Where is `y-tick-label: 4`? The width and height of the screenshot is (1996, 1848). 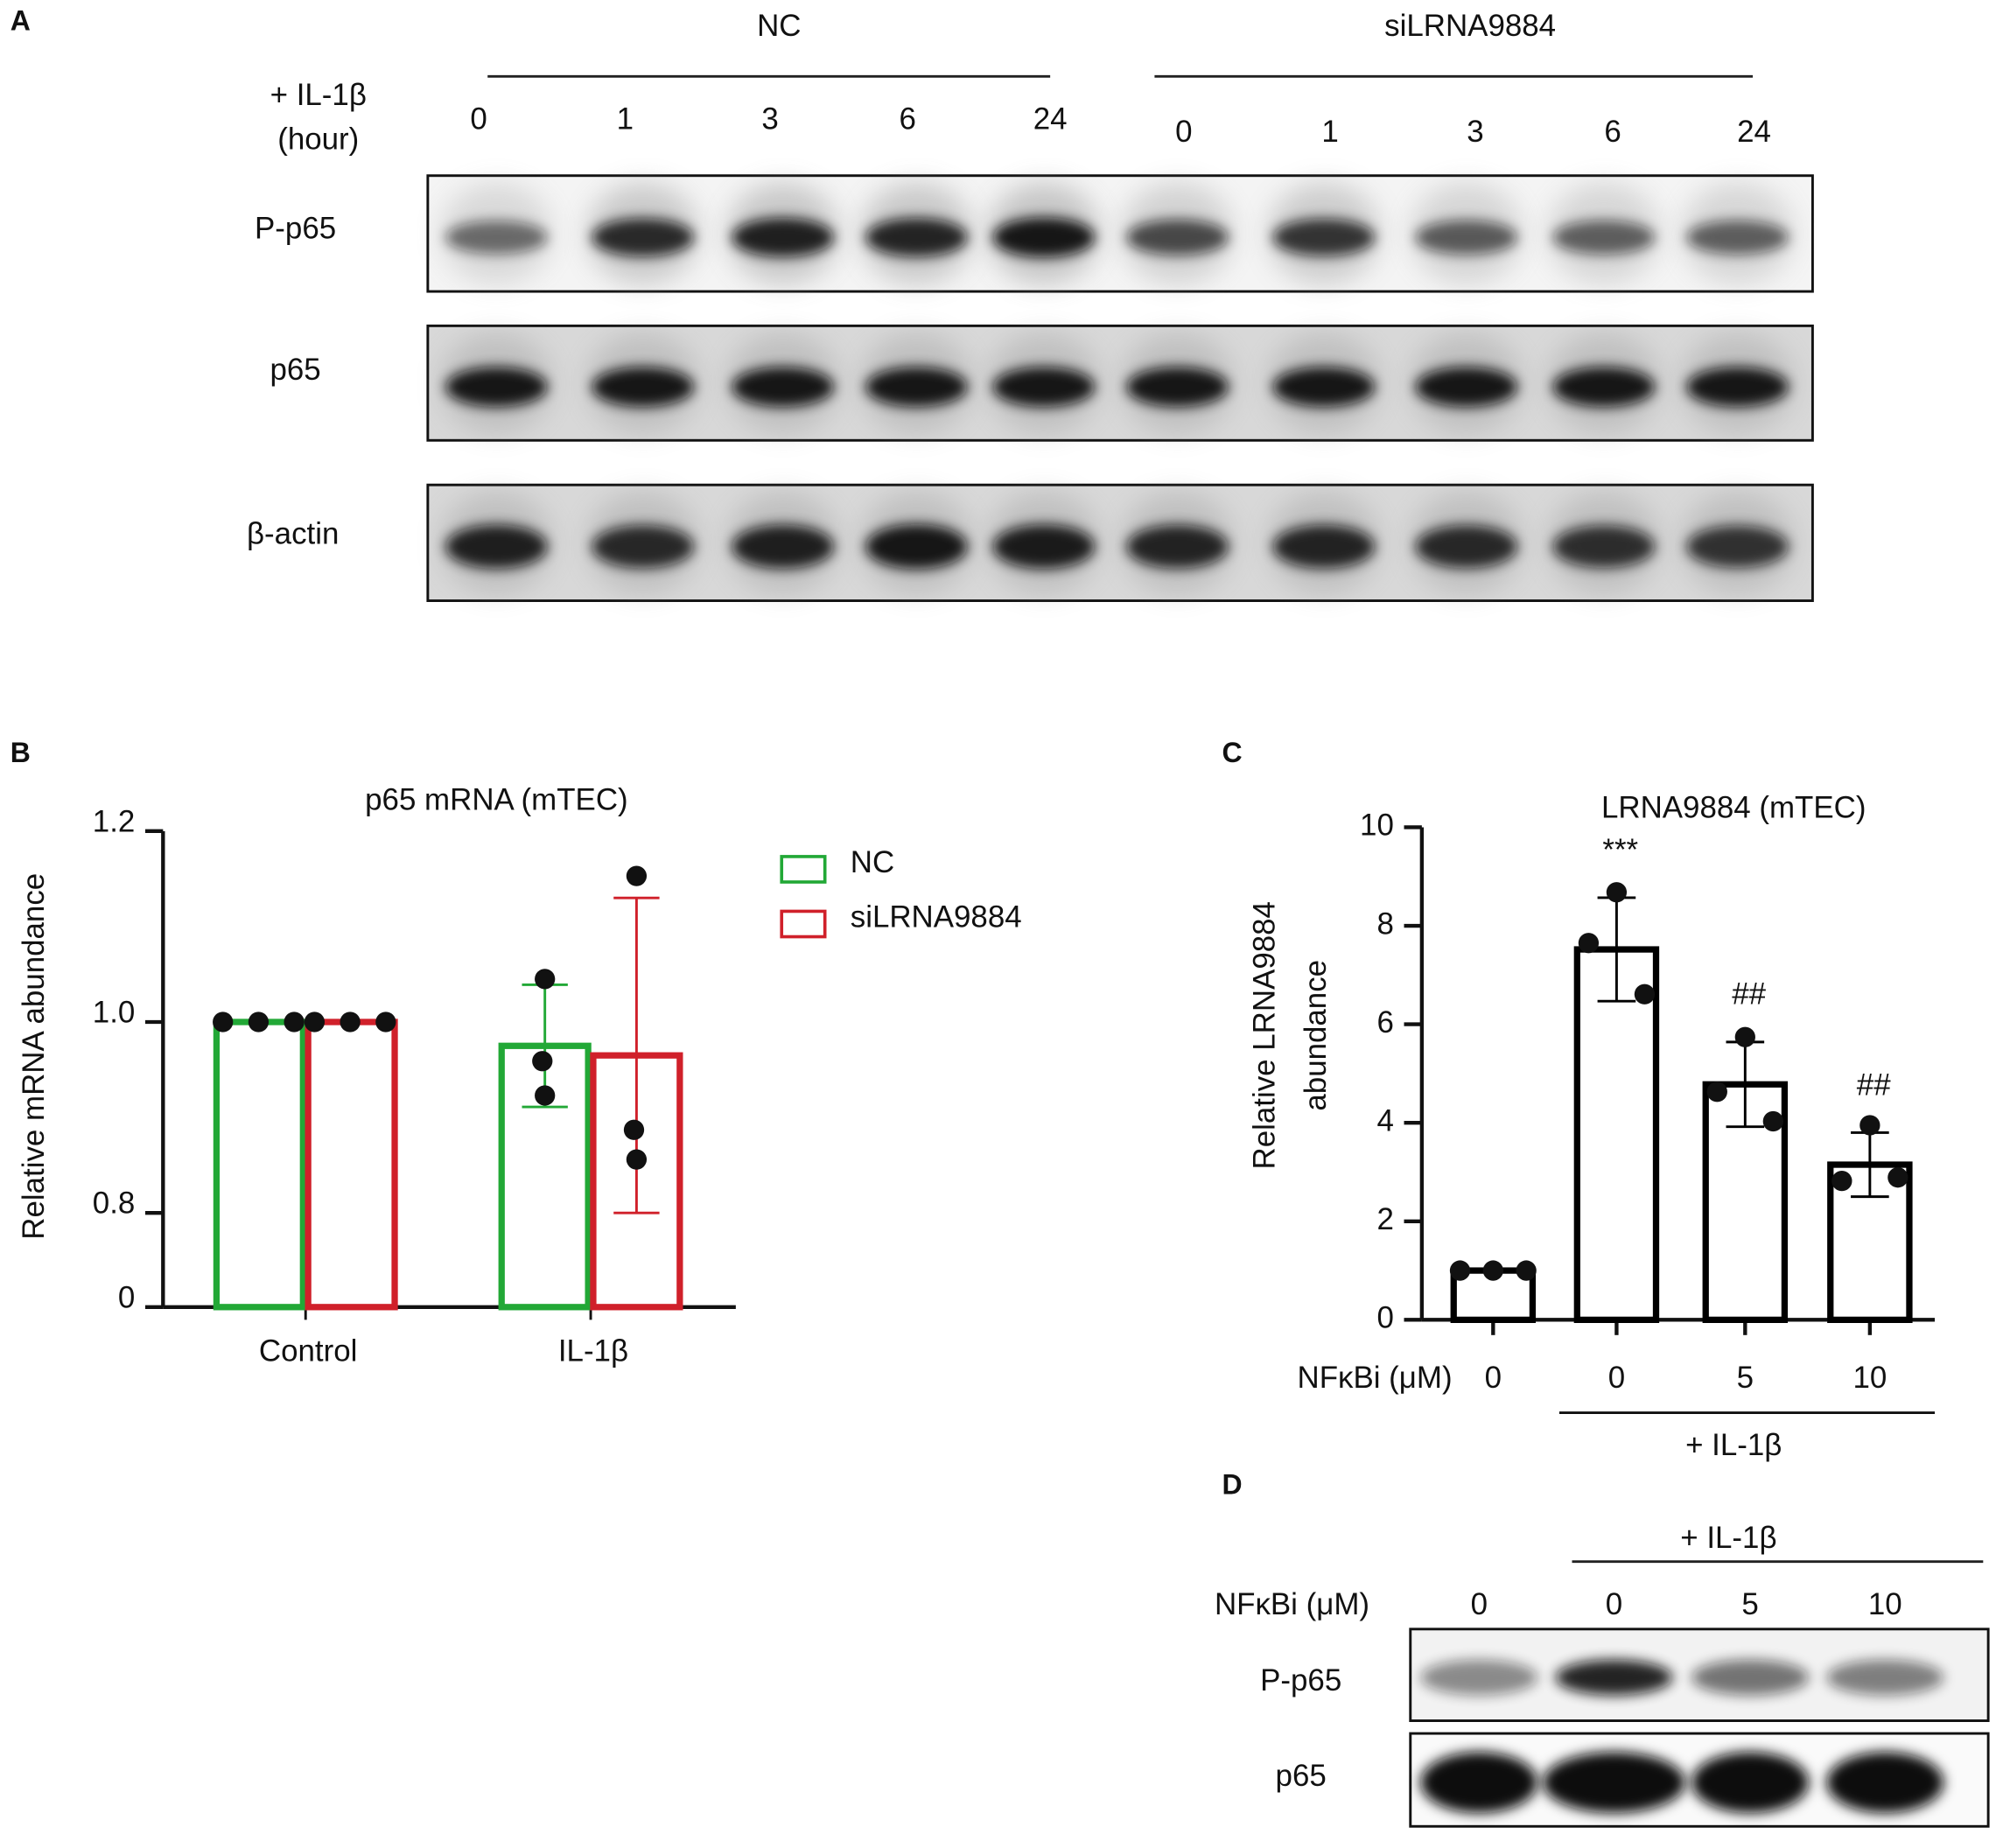 y-tick-label: 4 is located at coordinates (1384, 1120).